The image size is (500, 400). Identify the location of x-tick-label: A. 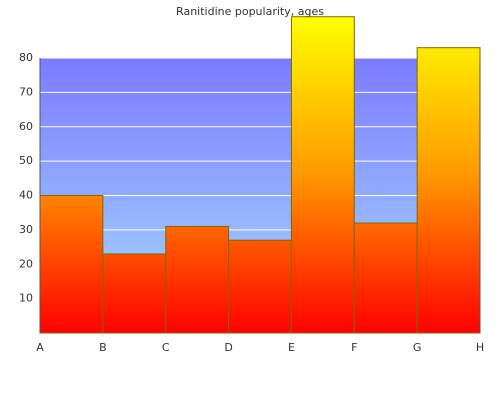
(40, 347).